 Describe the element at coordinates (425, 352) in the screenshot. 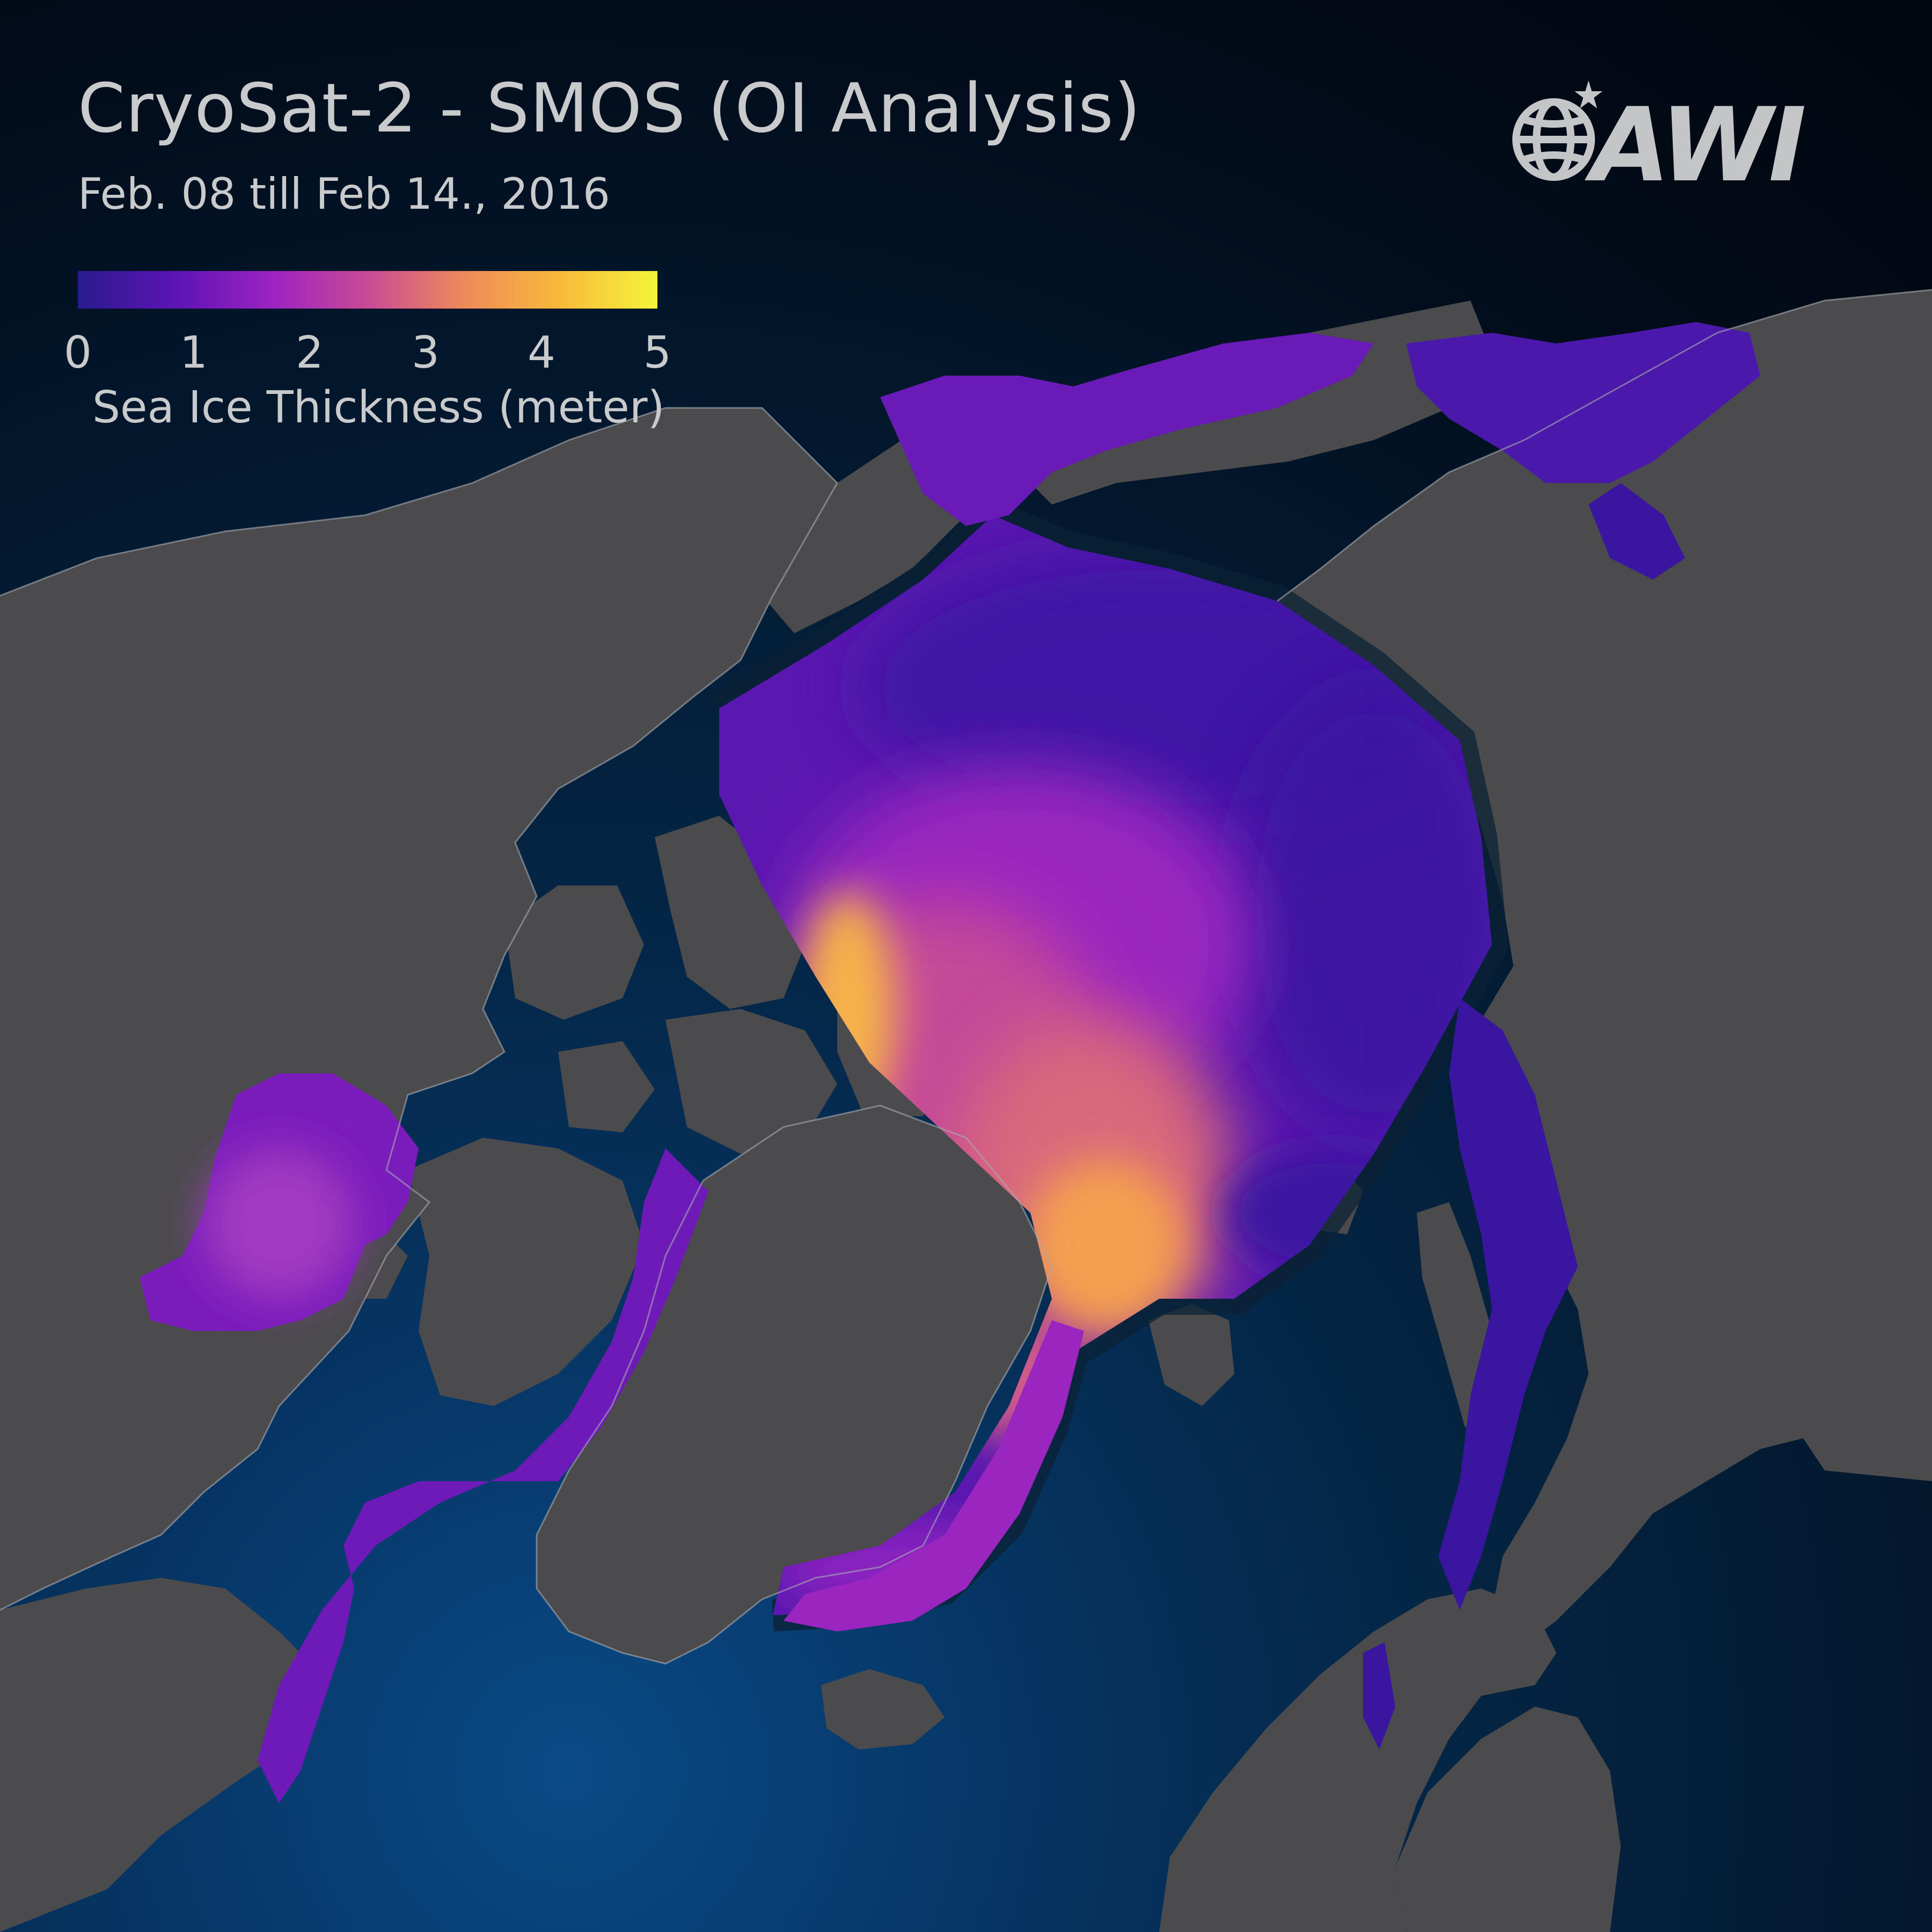

I see `colorbar-tick: 3` at that location.